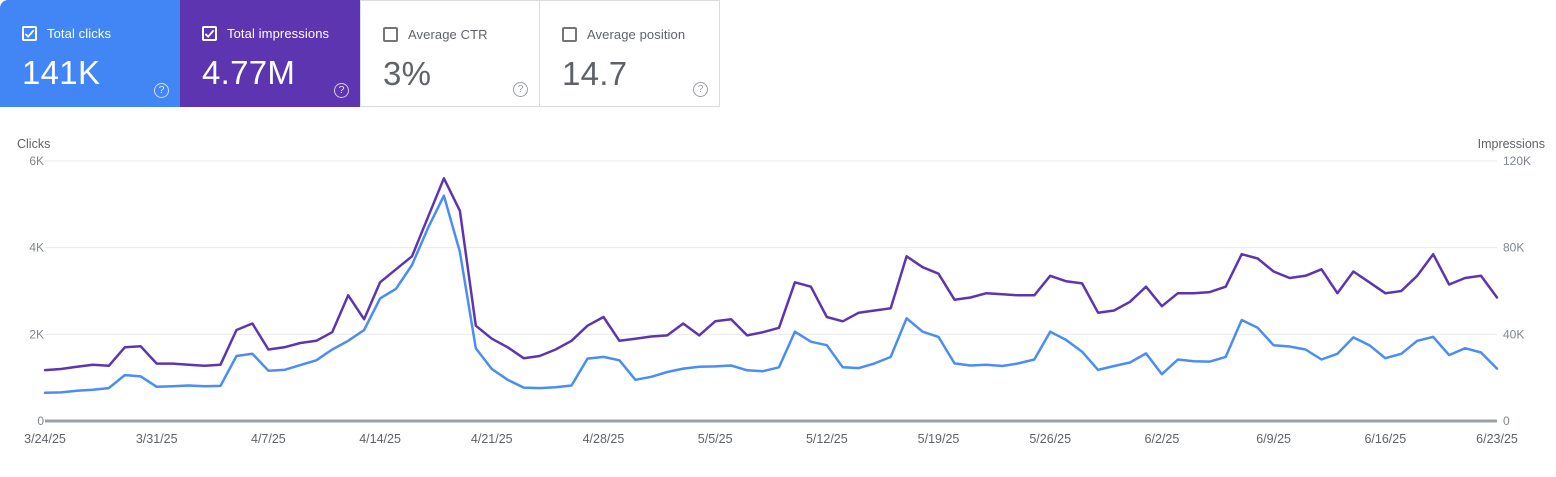 The width and height of the screenshot is (1556, 477). I want to click on x-axis-date-label: 5/12/25, so click(827, 439).